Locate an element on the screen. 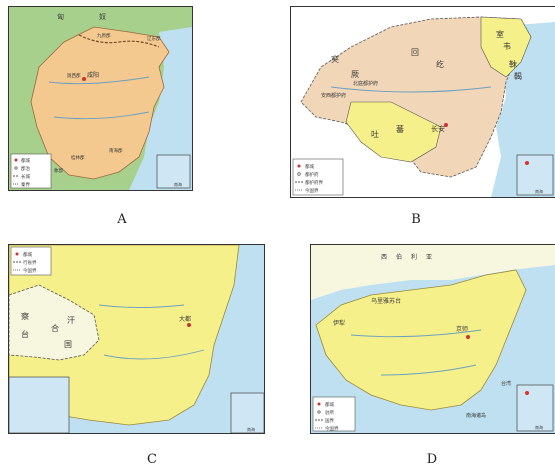  map-label: 利 is located at coordinates (414, 257).